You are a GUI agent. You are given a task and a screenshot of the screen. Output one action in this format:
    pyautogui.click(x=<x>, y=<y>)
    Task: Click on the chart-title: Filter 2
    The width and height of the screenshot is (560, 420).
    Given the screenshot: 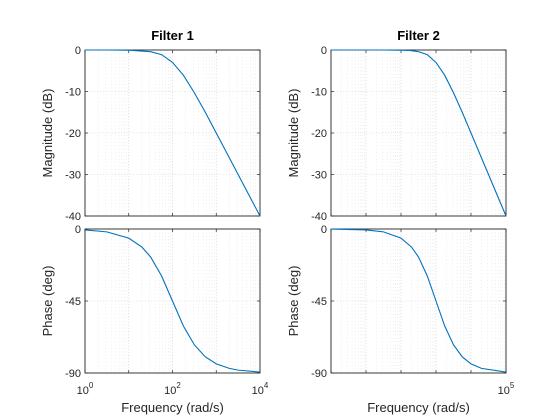 What is the action you would take?
    pyautogui.click(x=418, y=35)
    